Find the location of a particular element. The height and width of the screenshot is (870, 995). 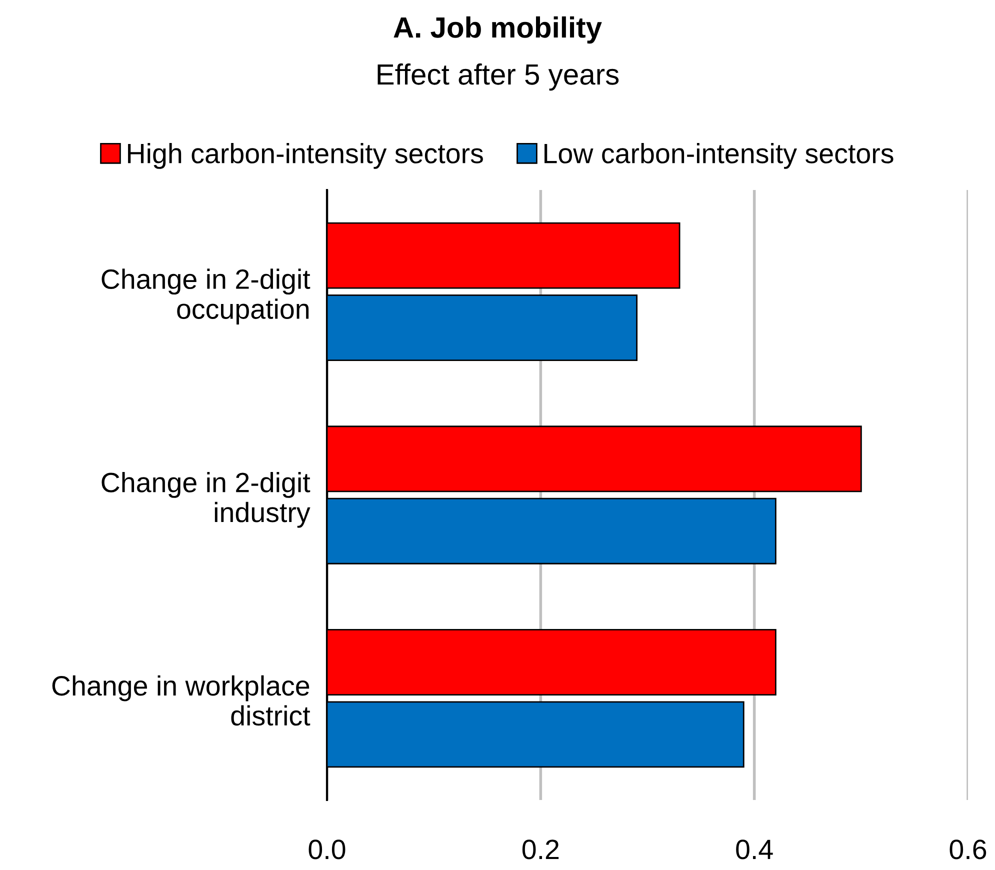

y-tick-label: Change in 2-digit industry is located at coordinates (206, 500).